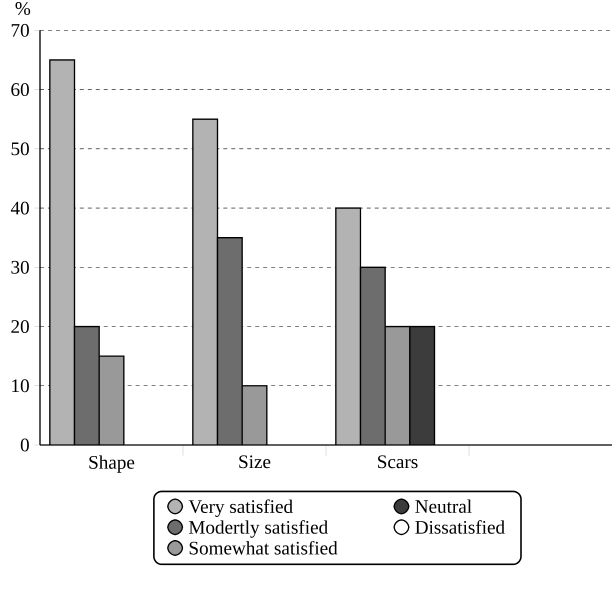 This screenshot has width=613, height=611. I want to click on legend-label: Modertly satisfied, so click(258, 529).